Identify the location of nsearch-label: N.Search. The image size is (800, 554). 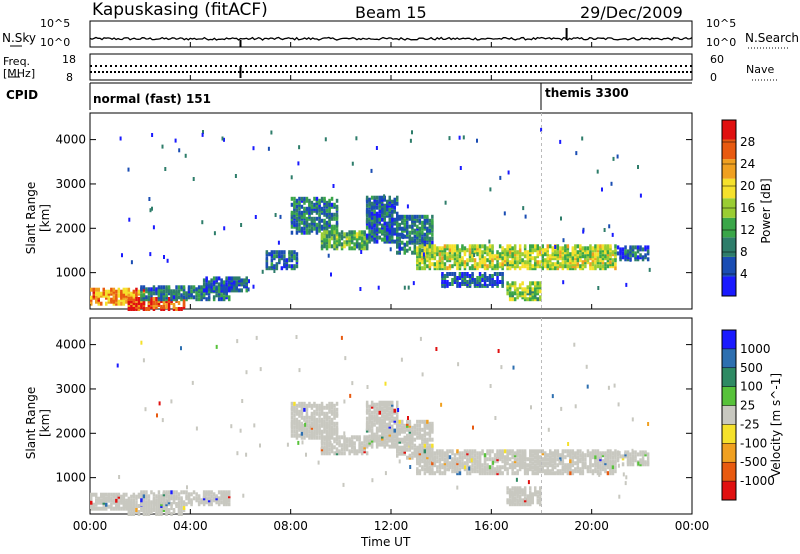
(772, 38).